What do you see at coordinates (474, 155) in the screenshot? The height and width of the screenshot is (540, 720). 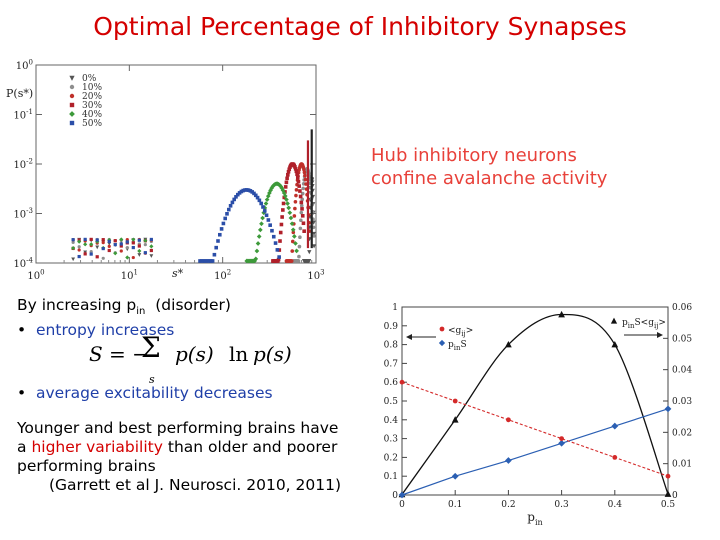 I see `callout-line-1: Hub inhibitory neurons` at bounding box center [474, 155].